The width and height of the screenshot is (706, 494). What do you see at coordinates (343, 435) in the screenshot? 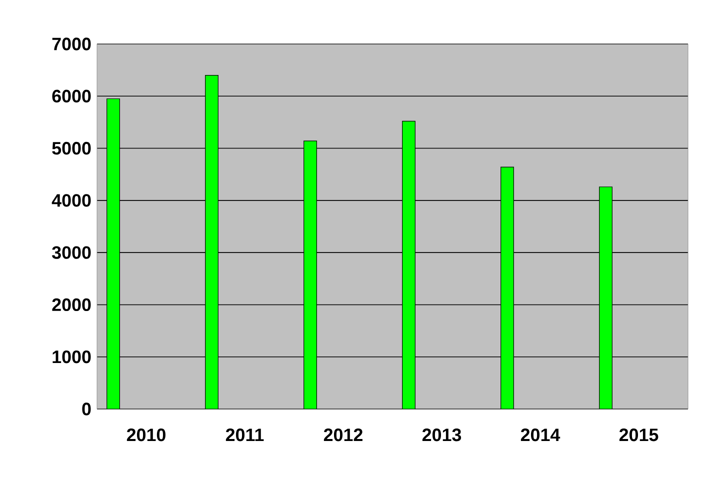
I see `x-tick-label: 2012` at bounding box center [343, 435].